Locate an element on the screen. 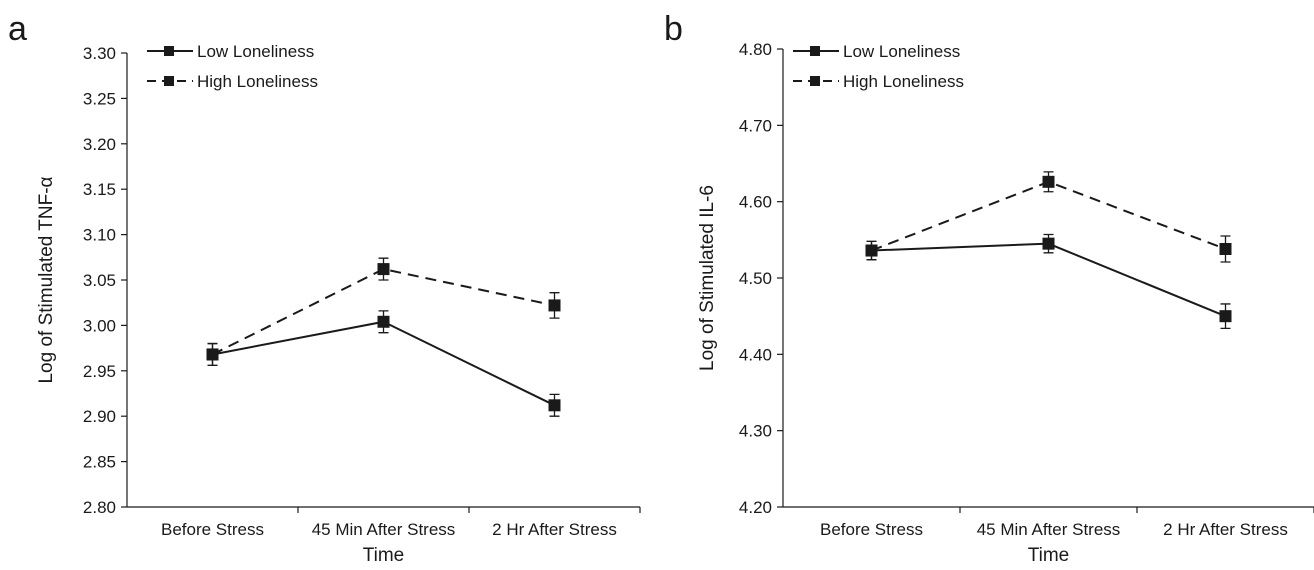 This screenshot has width=1314, height=570. y-tick-label: 3.30 is located at coordinates (99, 53).